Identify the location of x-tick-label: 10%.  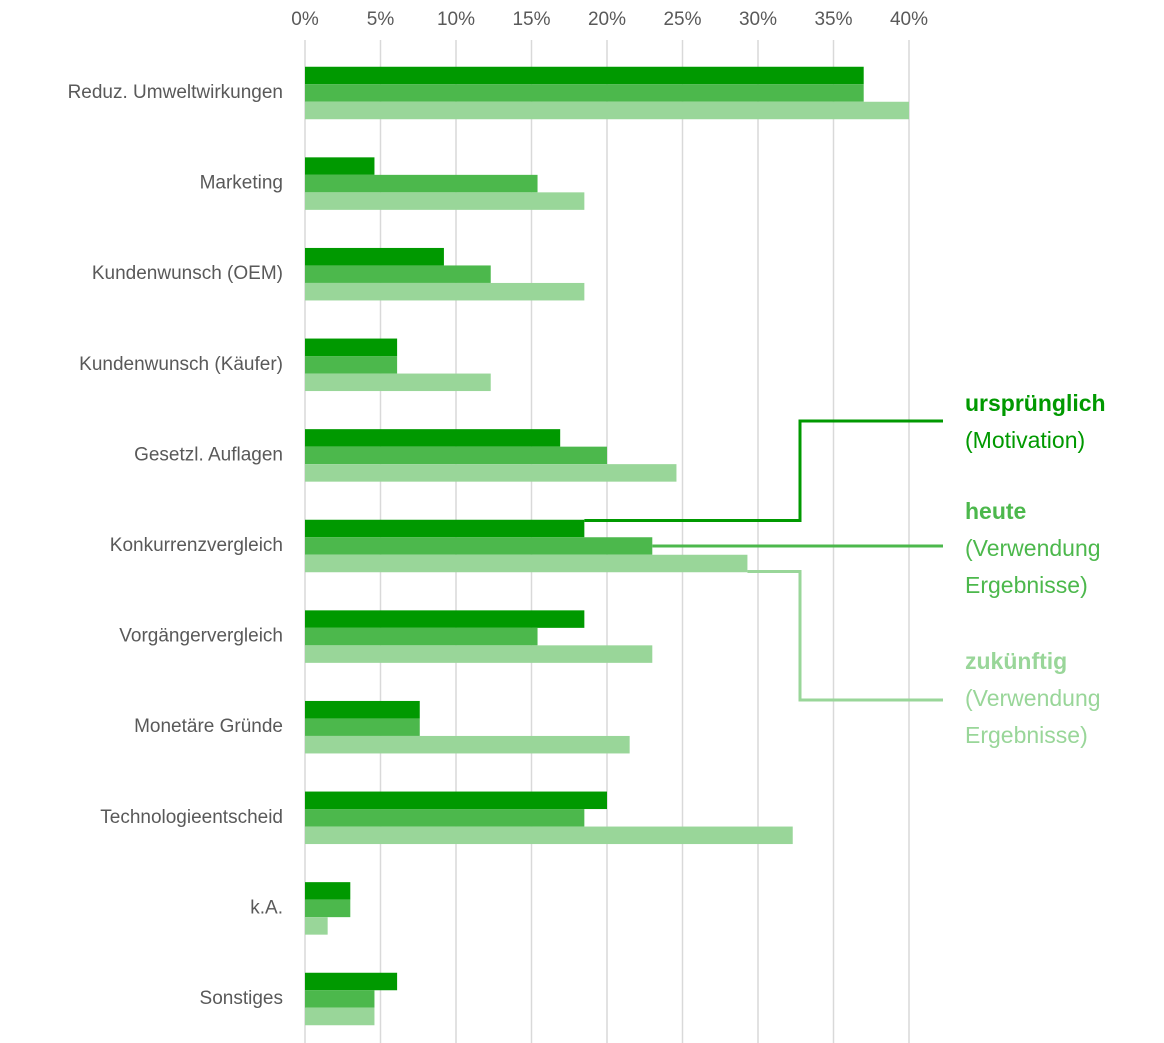
(456, 19).